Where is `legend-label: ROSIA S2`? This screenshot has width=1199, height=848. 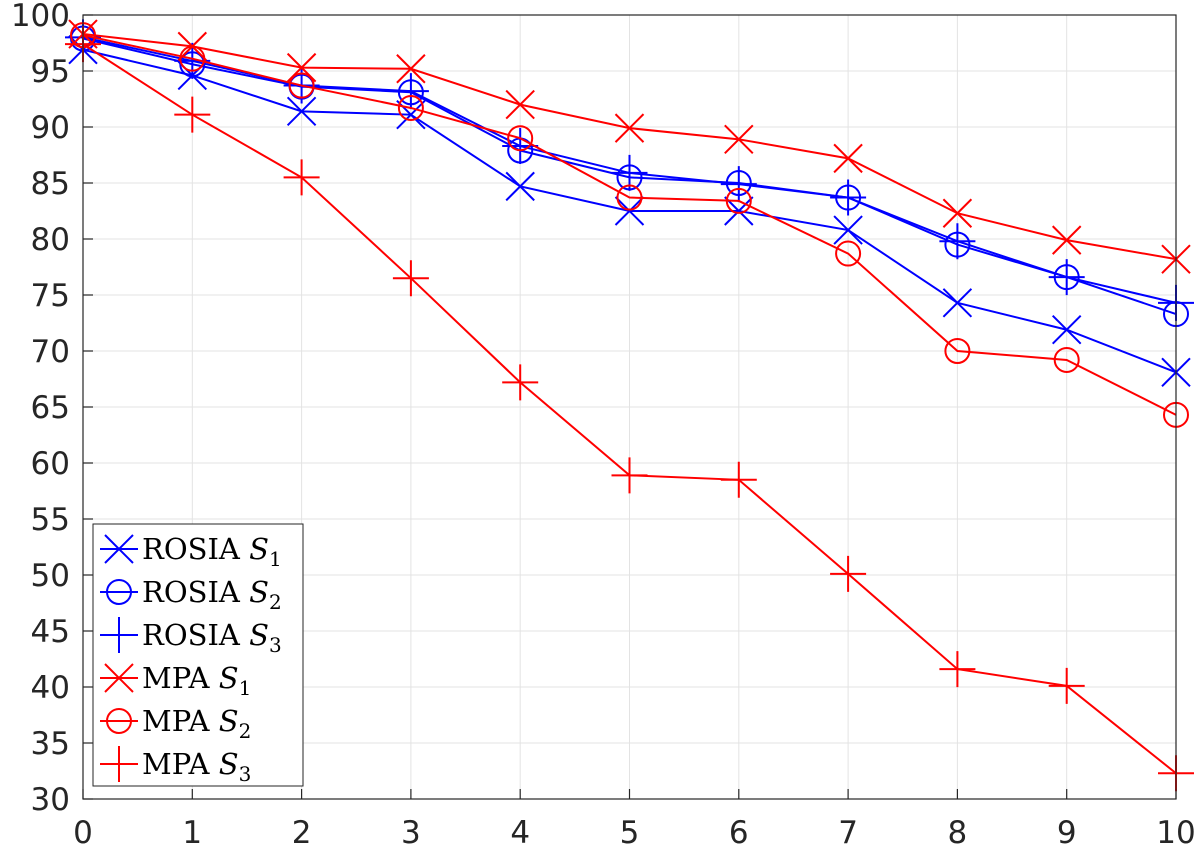
legend-label: ROSIA S2 is located at coordinates (212, 594).